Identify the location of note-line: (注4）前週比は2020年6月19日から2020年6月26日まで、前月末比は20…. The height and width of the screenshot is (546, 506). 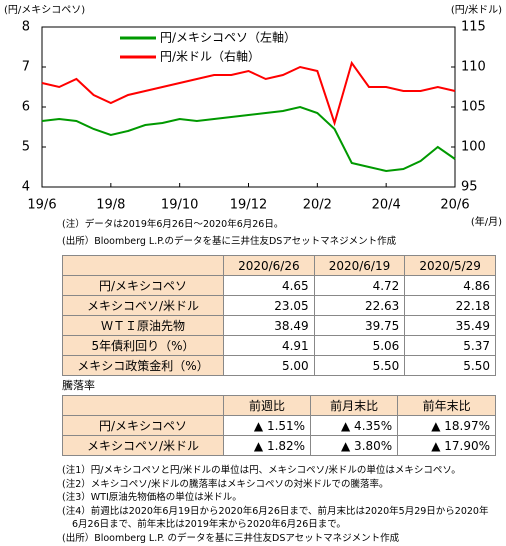
(275, 511).